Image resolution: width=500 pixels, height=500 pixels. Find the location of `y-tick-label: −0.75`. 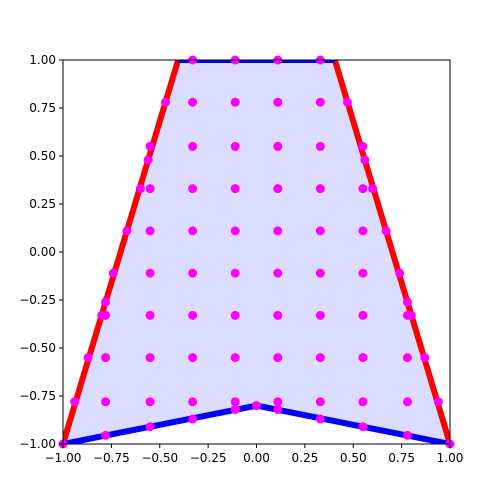

y-tick-label: −0.75 is located at coordinates (37, 396).